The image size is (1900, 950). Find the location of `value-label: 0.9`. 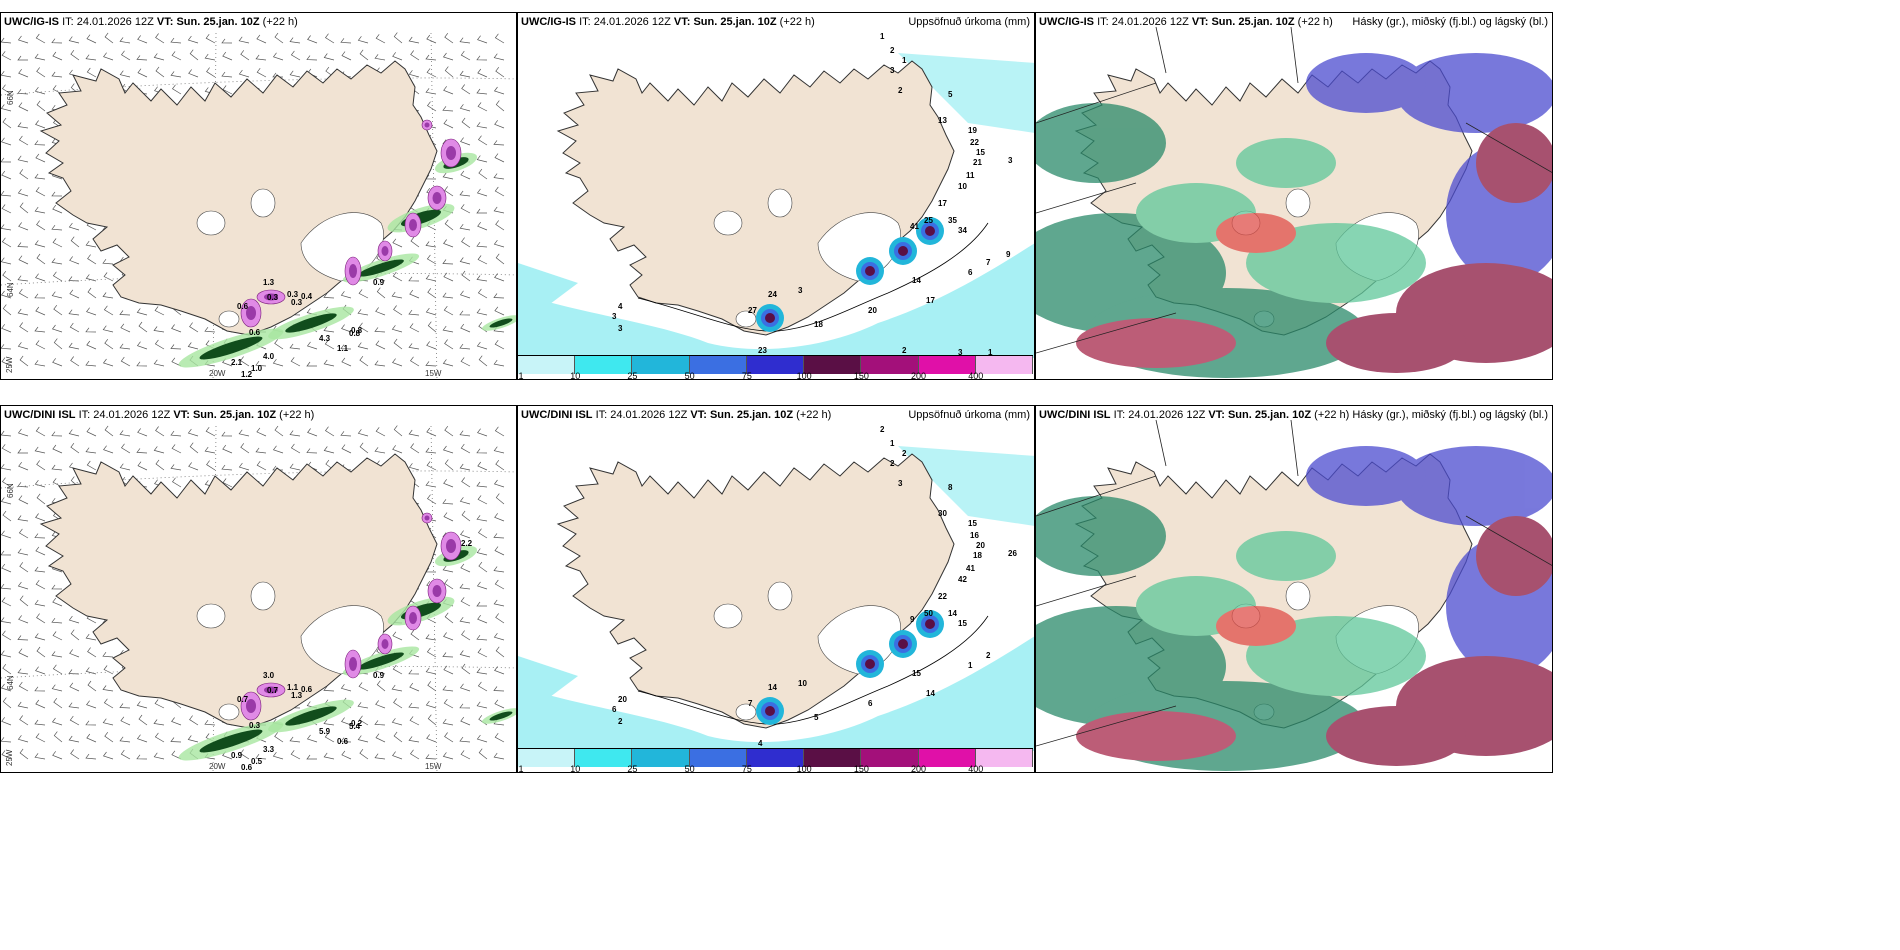

value-label: 0.9 is located at coordinates (237, 755).